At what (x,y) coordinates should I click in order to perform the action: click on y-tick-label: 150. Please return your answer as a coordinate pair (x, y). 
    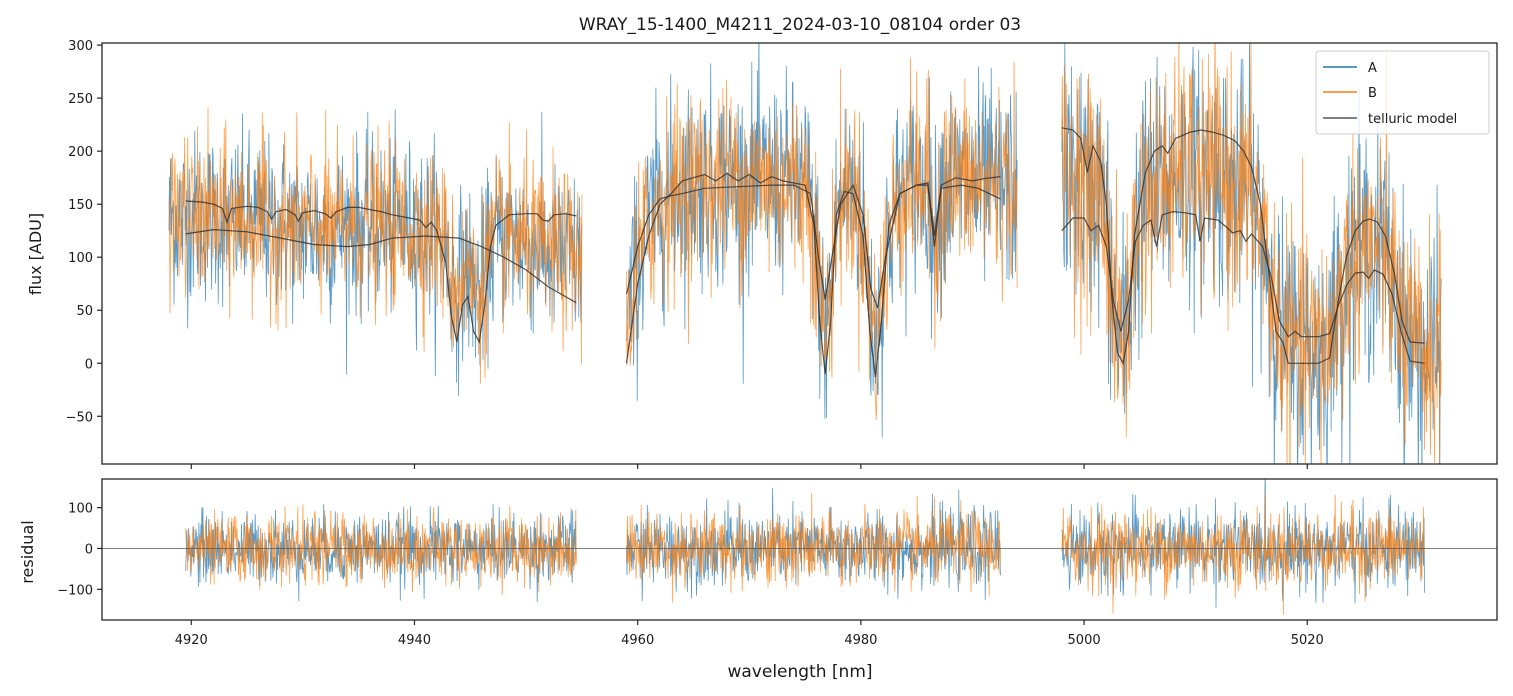
    Looking at the image, I should click on (80, 205).